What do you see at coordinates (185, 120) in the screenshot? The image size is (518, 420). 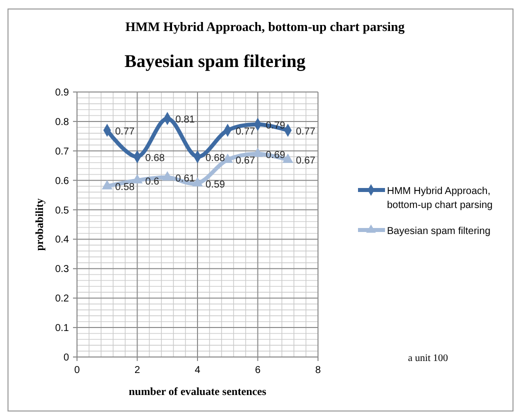 I see `data-label: 0.81` at bounding box center [185, 120].